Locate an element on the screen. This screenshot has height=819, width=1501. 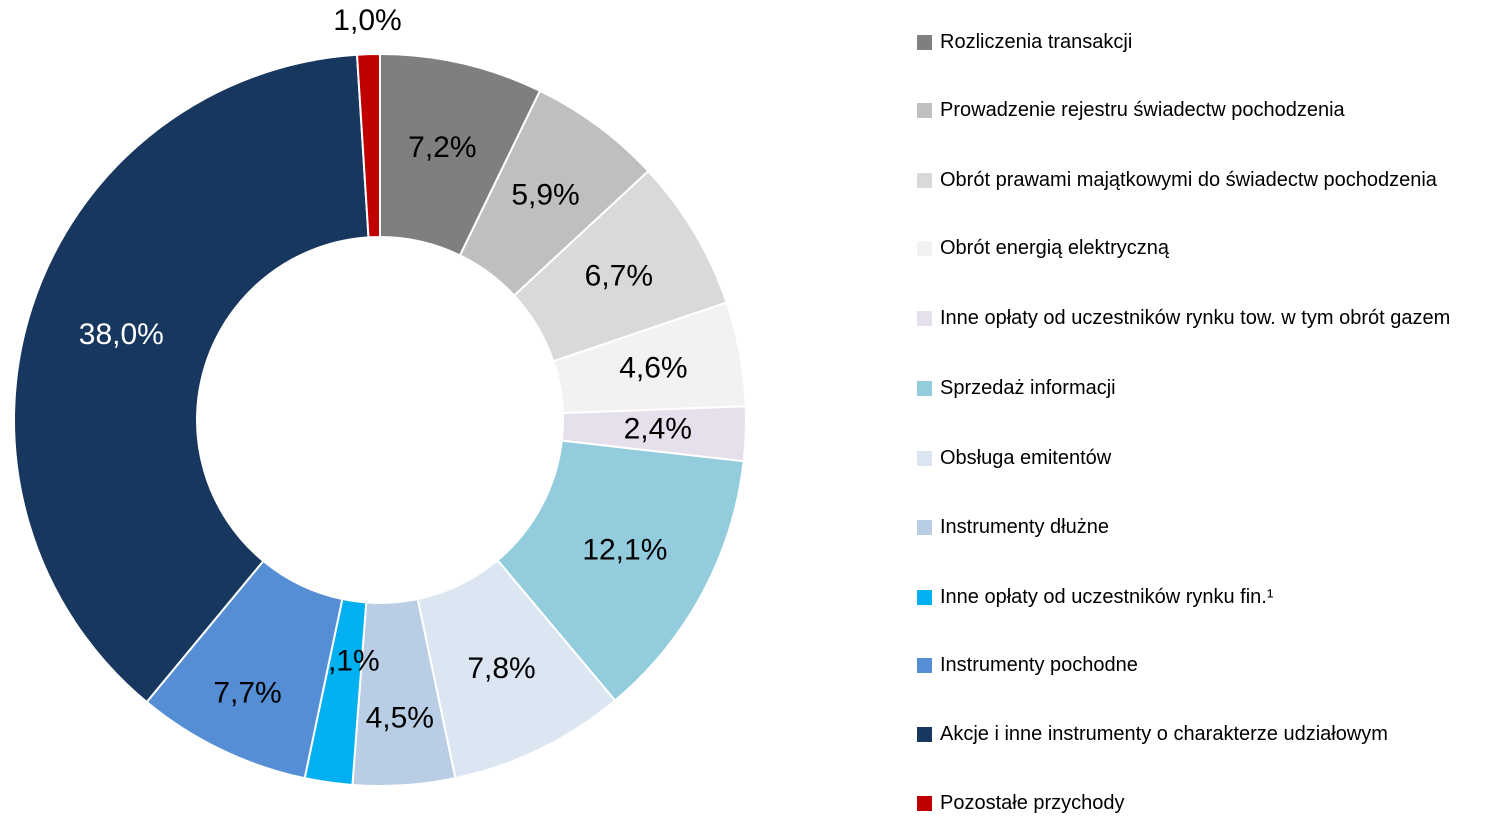
legend-item: Obrót energią elektryczną is located at coordinates (1197, 248).